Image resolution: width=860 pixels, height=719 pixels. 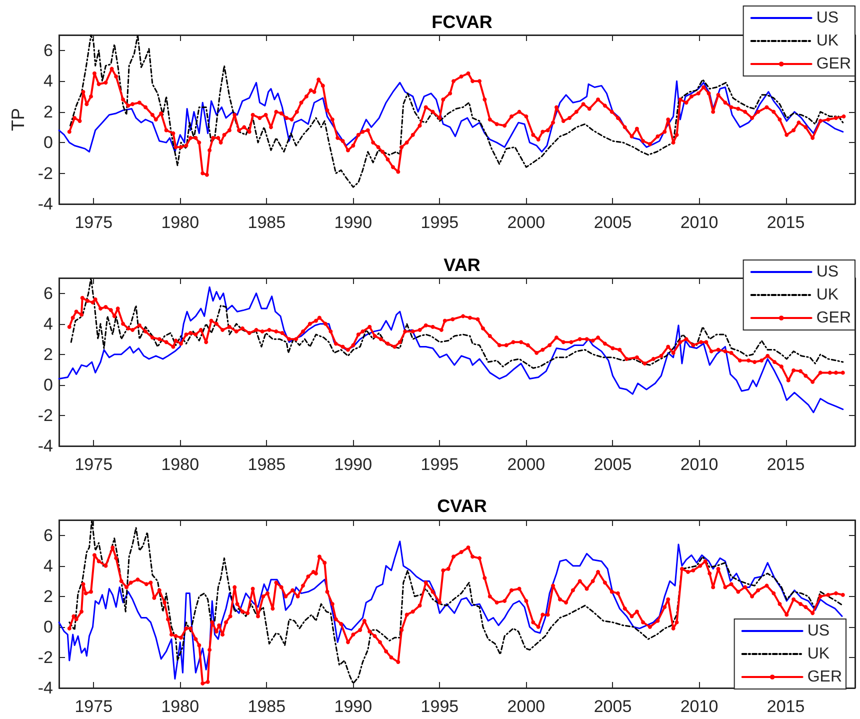 I want to click on chart-title: VAR, so click(x=462, y=265).